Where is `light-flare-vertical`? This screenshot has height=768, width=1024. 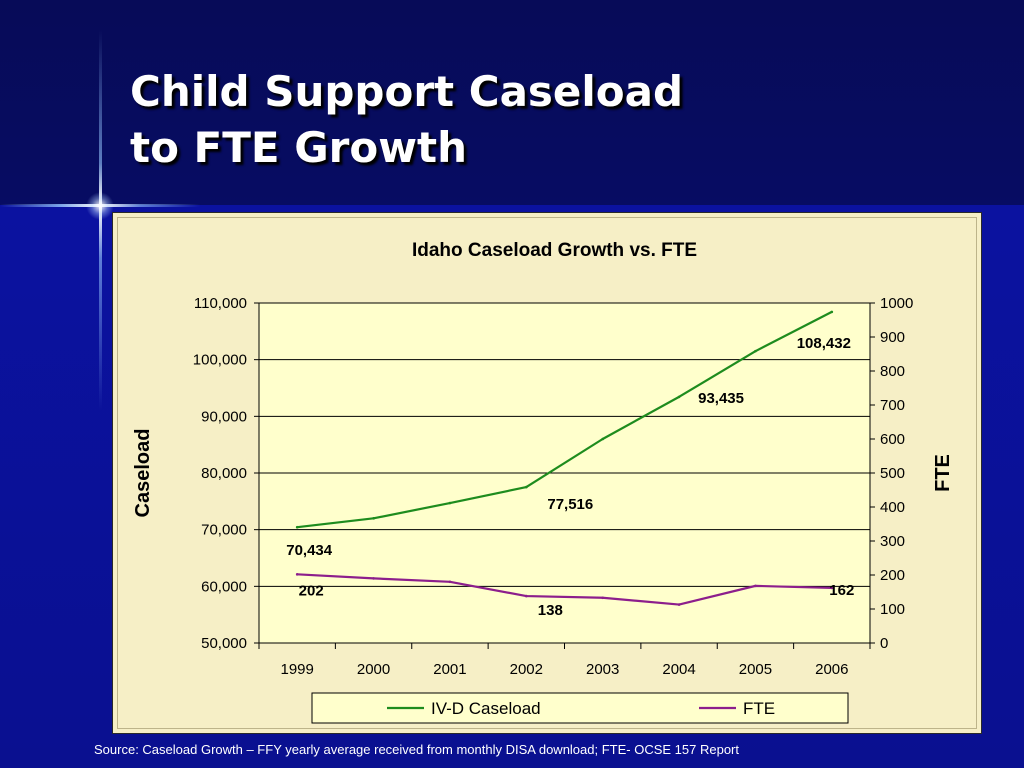
light-flare-vertical is located at coordinates (100, 220).